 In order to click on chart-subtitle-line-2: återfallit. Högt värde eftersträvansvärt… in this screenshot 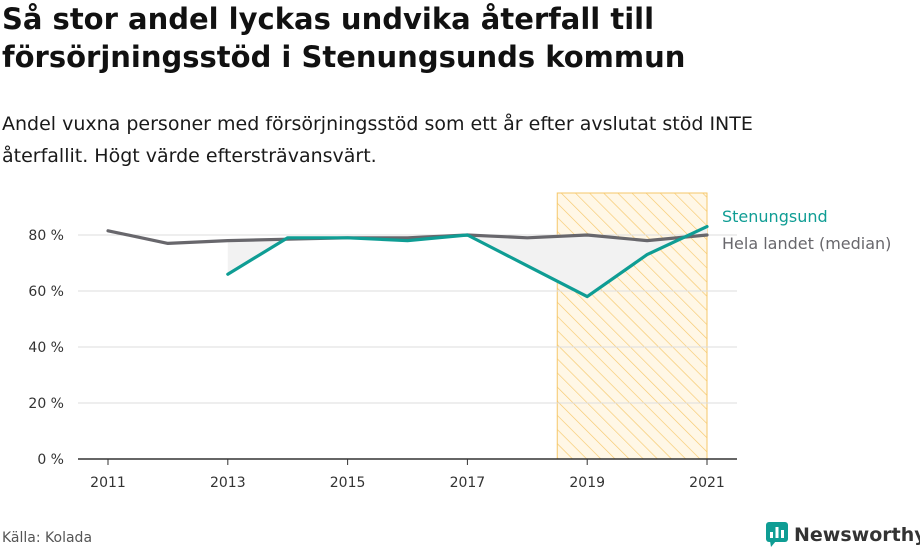, I will do `click(189, 156)`.